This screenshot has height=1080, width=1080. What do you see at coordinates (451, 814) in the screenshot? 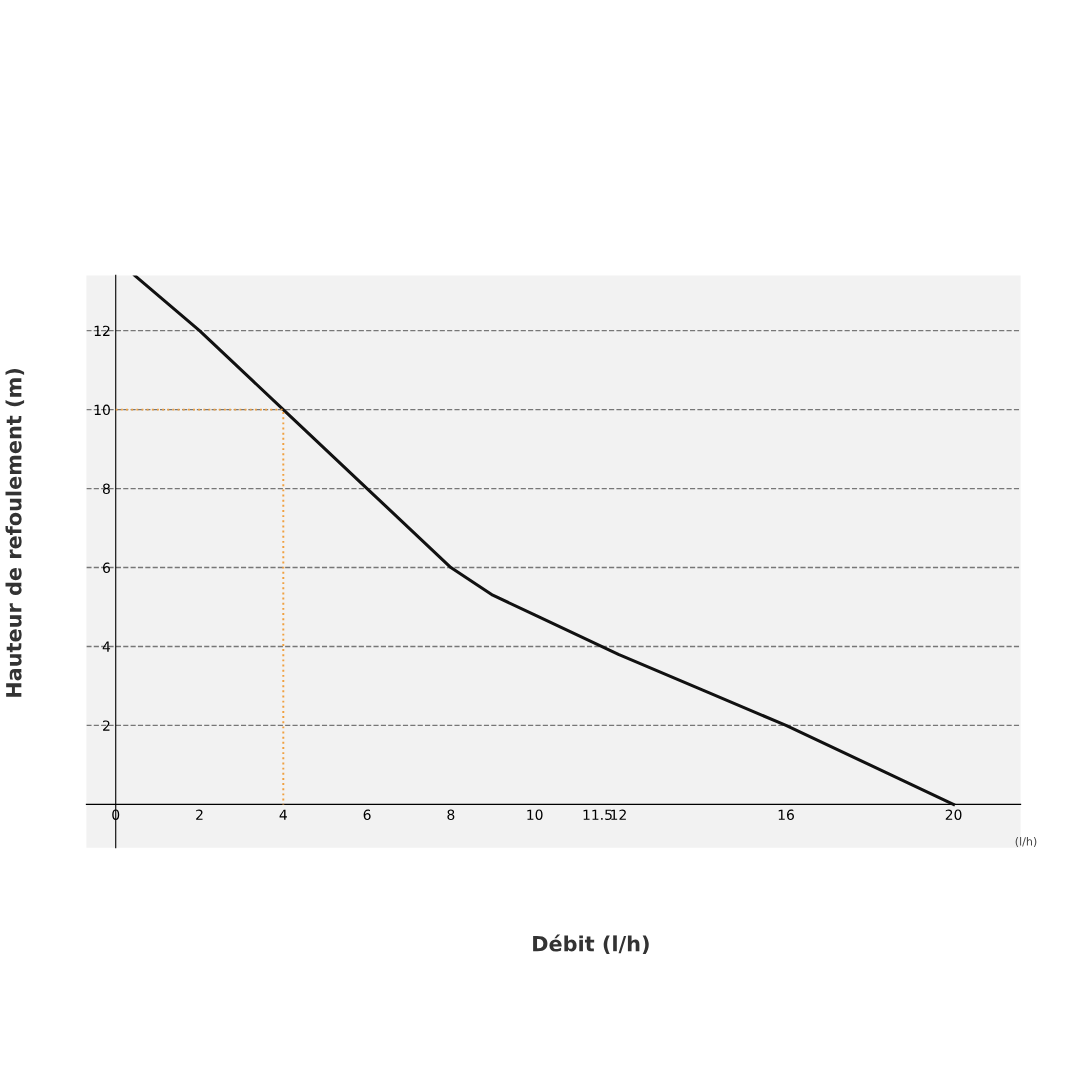
I see `x-tick-label: 8` at bounding box center [451, 814].